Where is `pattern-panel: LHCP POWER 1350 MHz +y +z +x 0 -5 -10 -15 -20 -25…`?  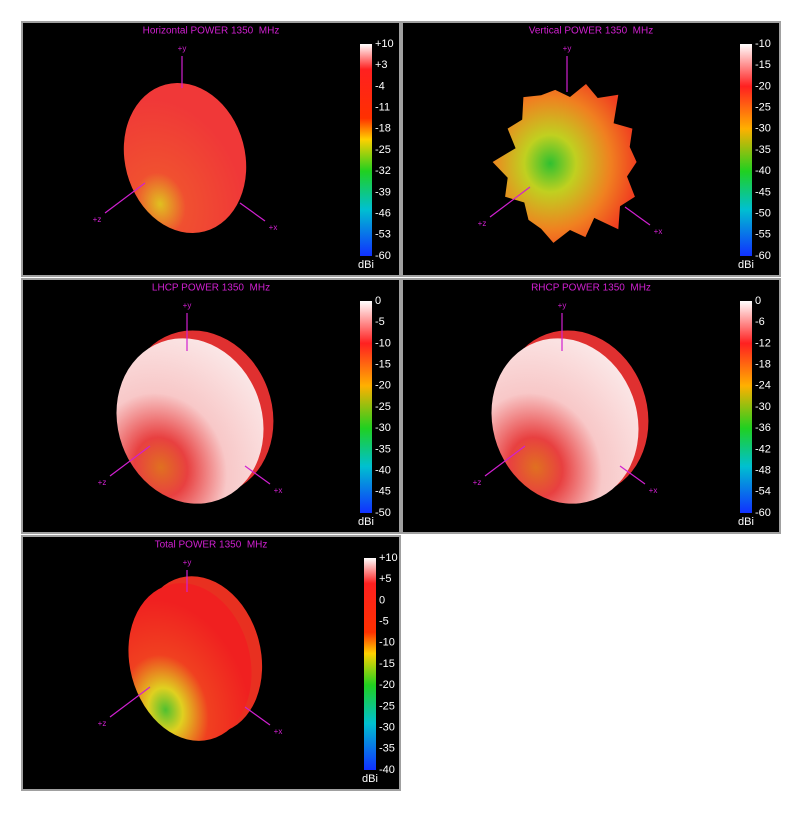
pattern-panel: LHCP POWER 1350 MHz +y +z +x 0 -5 -10 -15 -20 -25… is located at coordinates (211, 406).